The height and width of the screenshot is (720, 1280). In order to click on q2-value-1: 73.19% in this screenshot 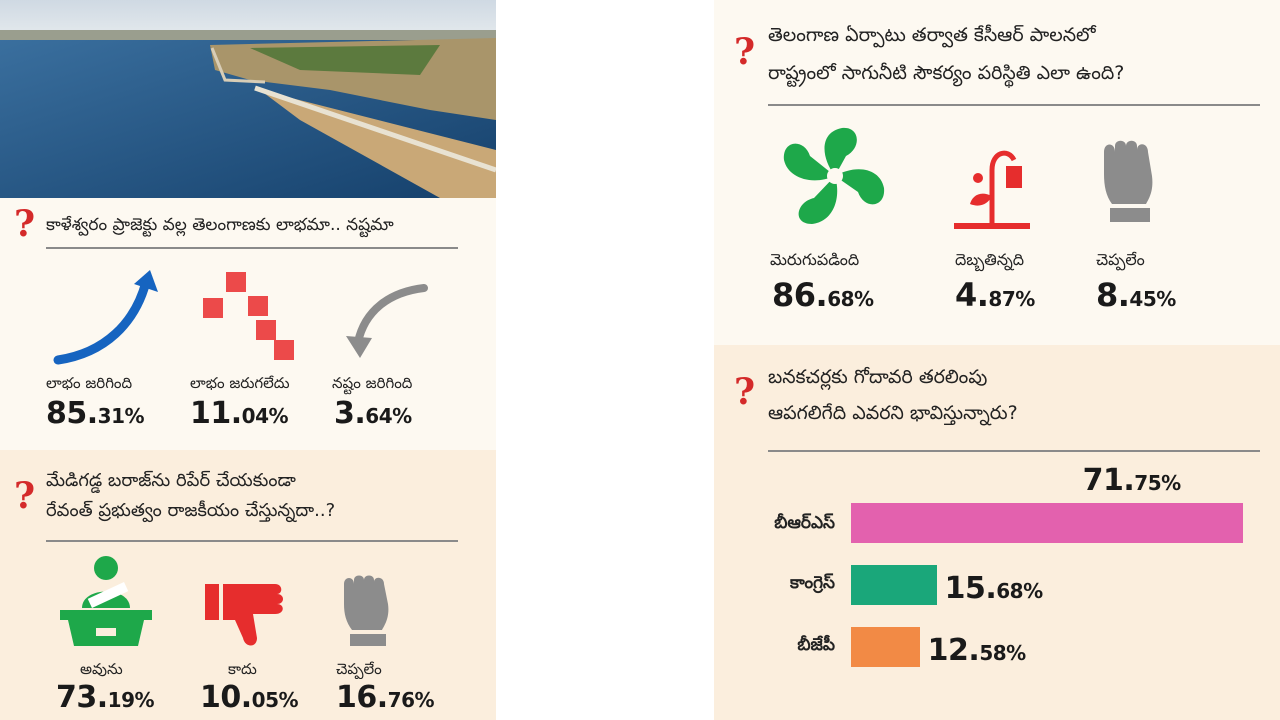, I will do `click(105, 697)`.